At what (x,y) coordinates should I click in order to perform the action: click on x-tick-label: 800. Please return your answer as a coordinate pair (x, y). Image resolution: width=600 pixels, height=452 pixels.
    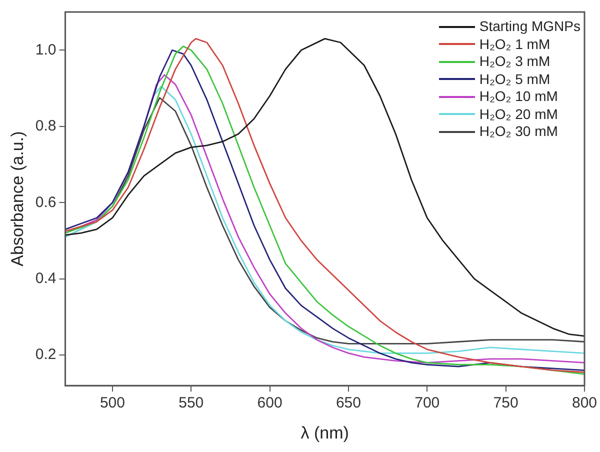
    Looking at the image, I should click on (584, 403).